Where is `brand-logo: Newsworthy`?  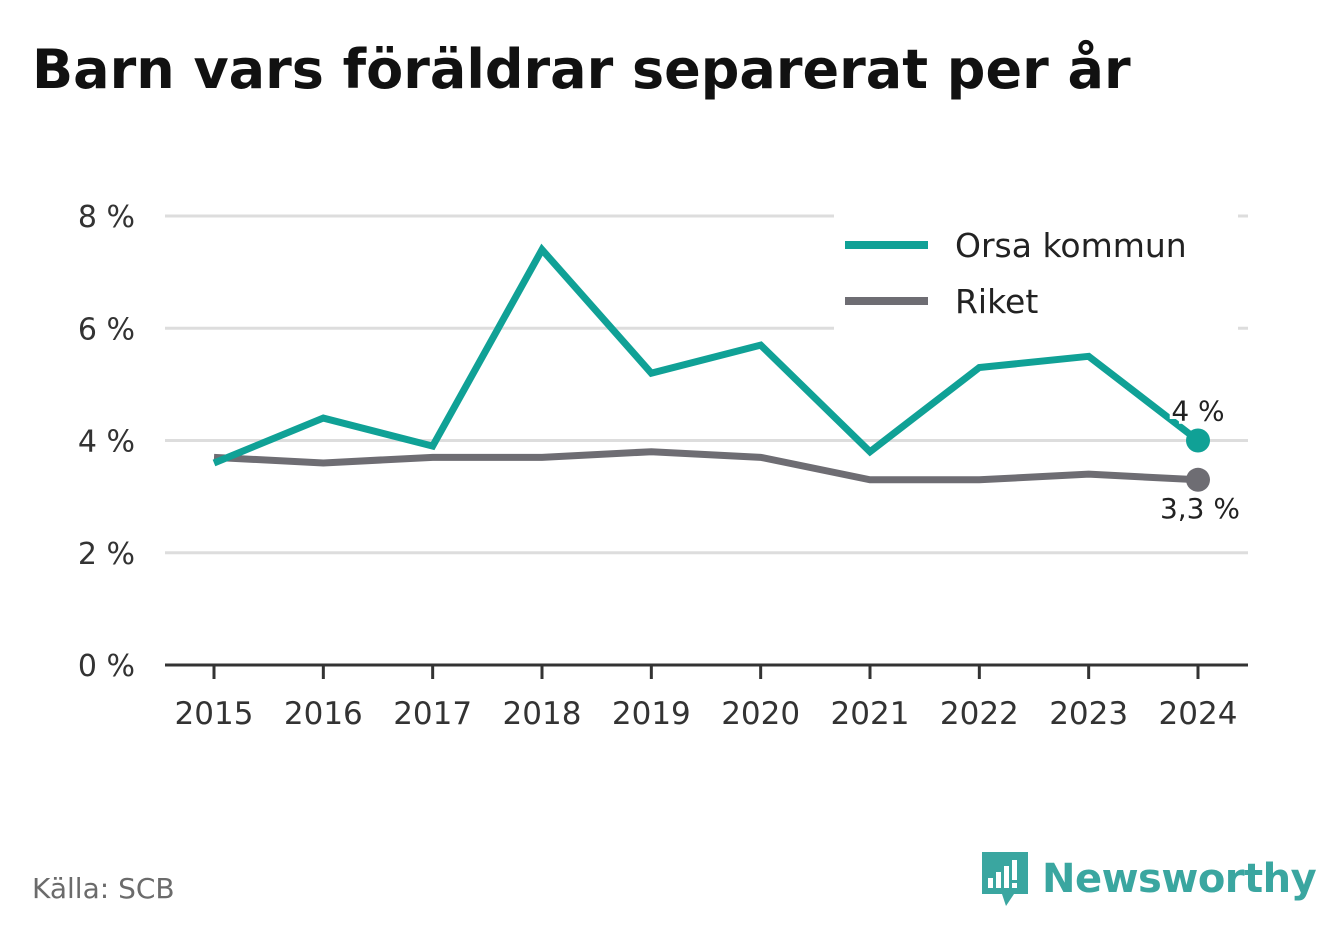
brand-logo: Newsworthy is located at coordinates (1148, 879).